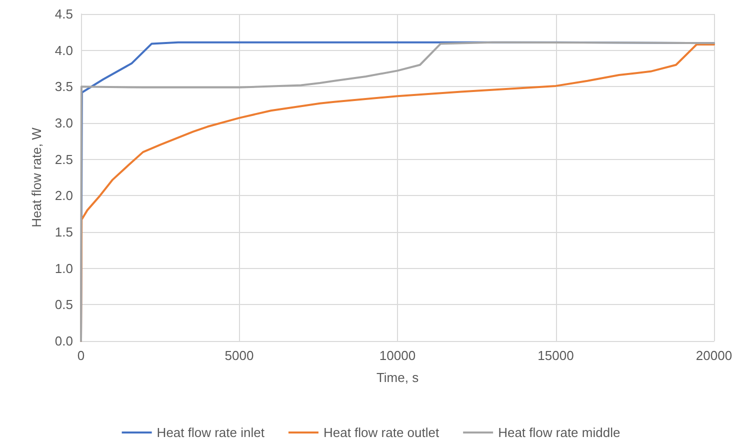 This screenshot has width=742, height=448. I want to click on y-tick-label: 1.5, so click(63, 232).